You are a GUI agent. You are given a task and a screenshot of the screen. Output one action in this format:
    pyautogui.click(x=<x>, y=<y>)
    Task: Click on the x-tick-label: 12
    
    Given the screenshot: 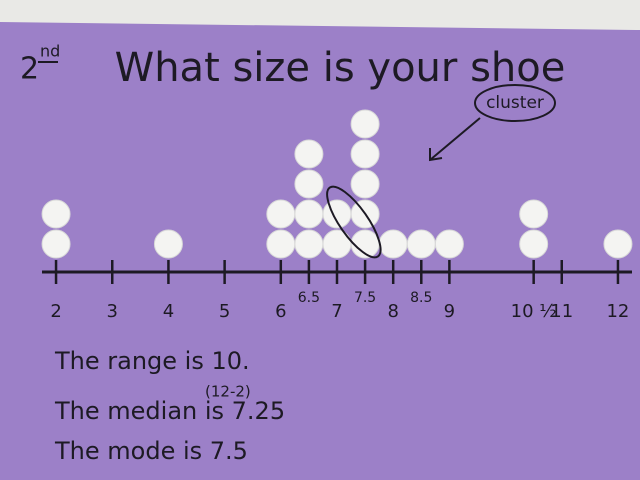 What is the action you would take?
    pyautogui.click(x=617, y=311)
    